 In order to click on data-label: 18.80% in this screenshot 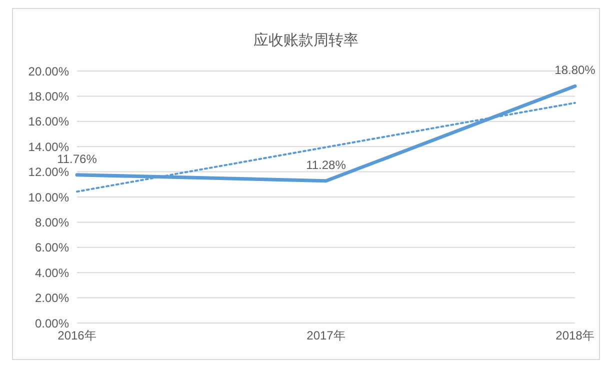, I will do `click(575, 70)`.